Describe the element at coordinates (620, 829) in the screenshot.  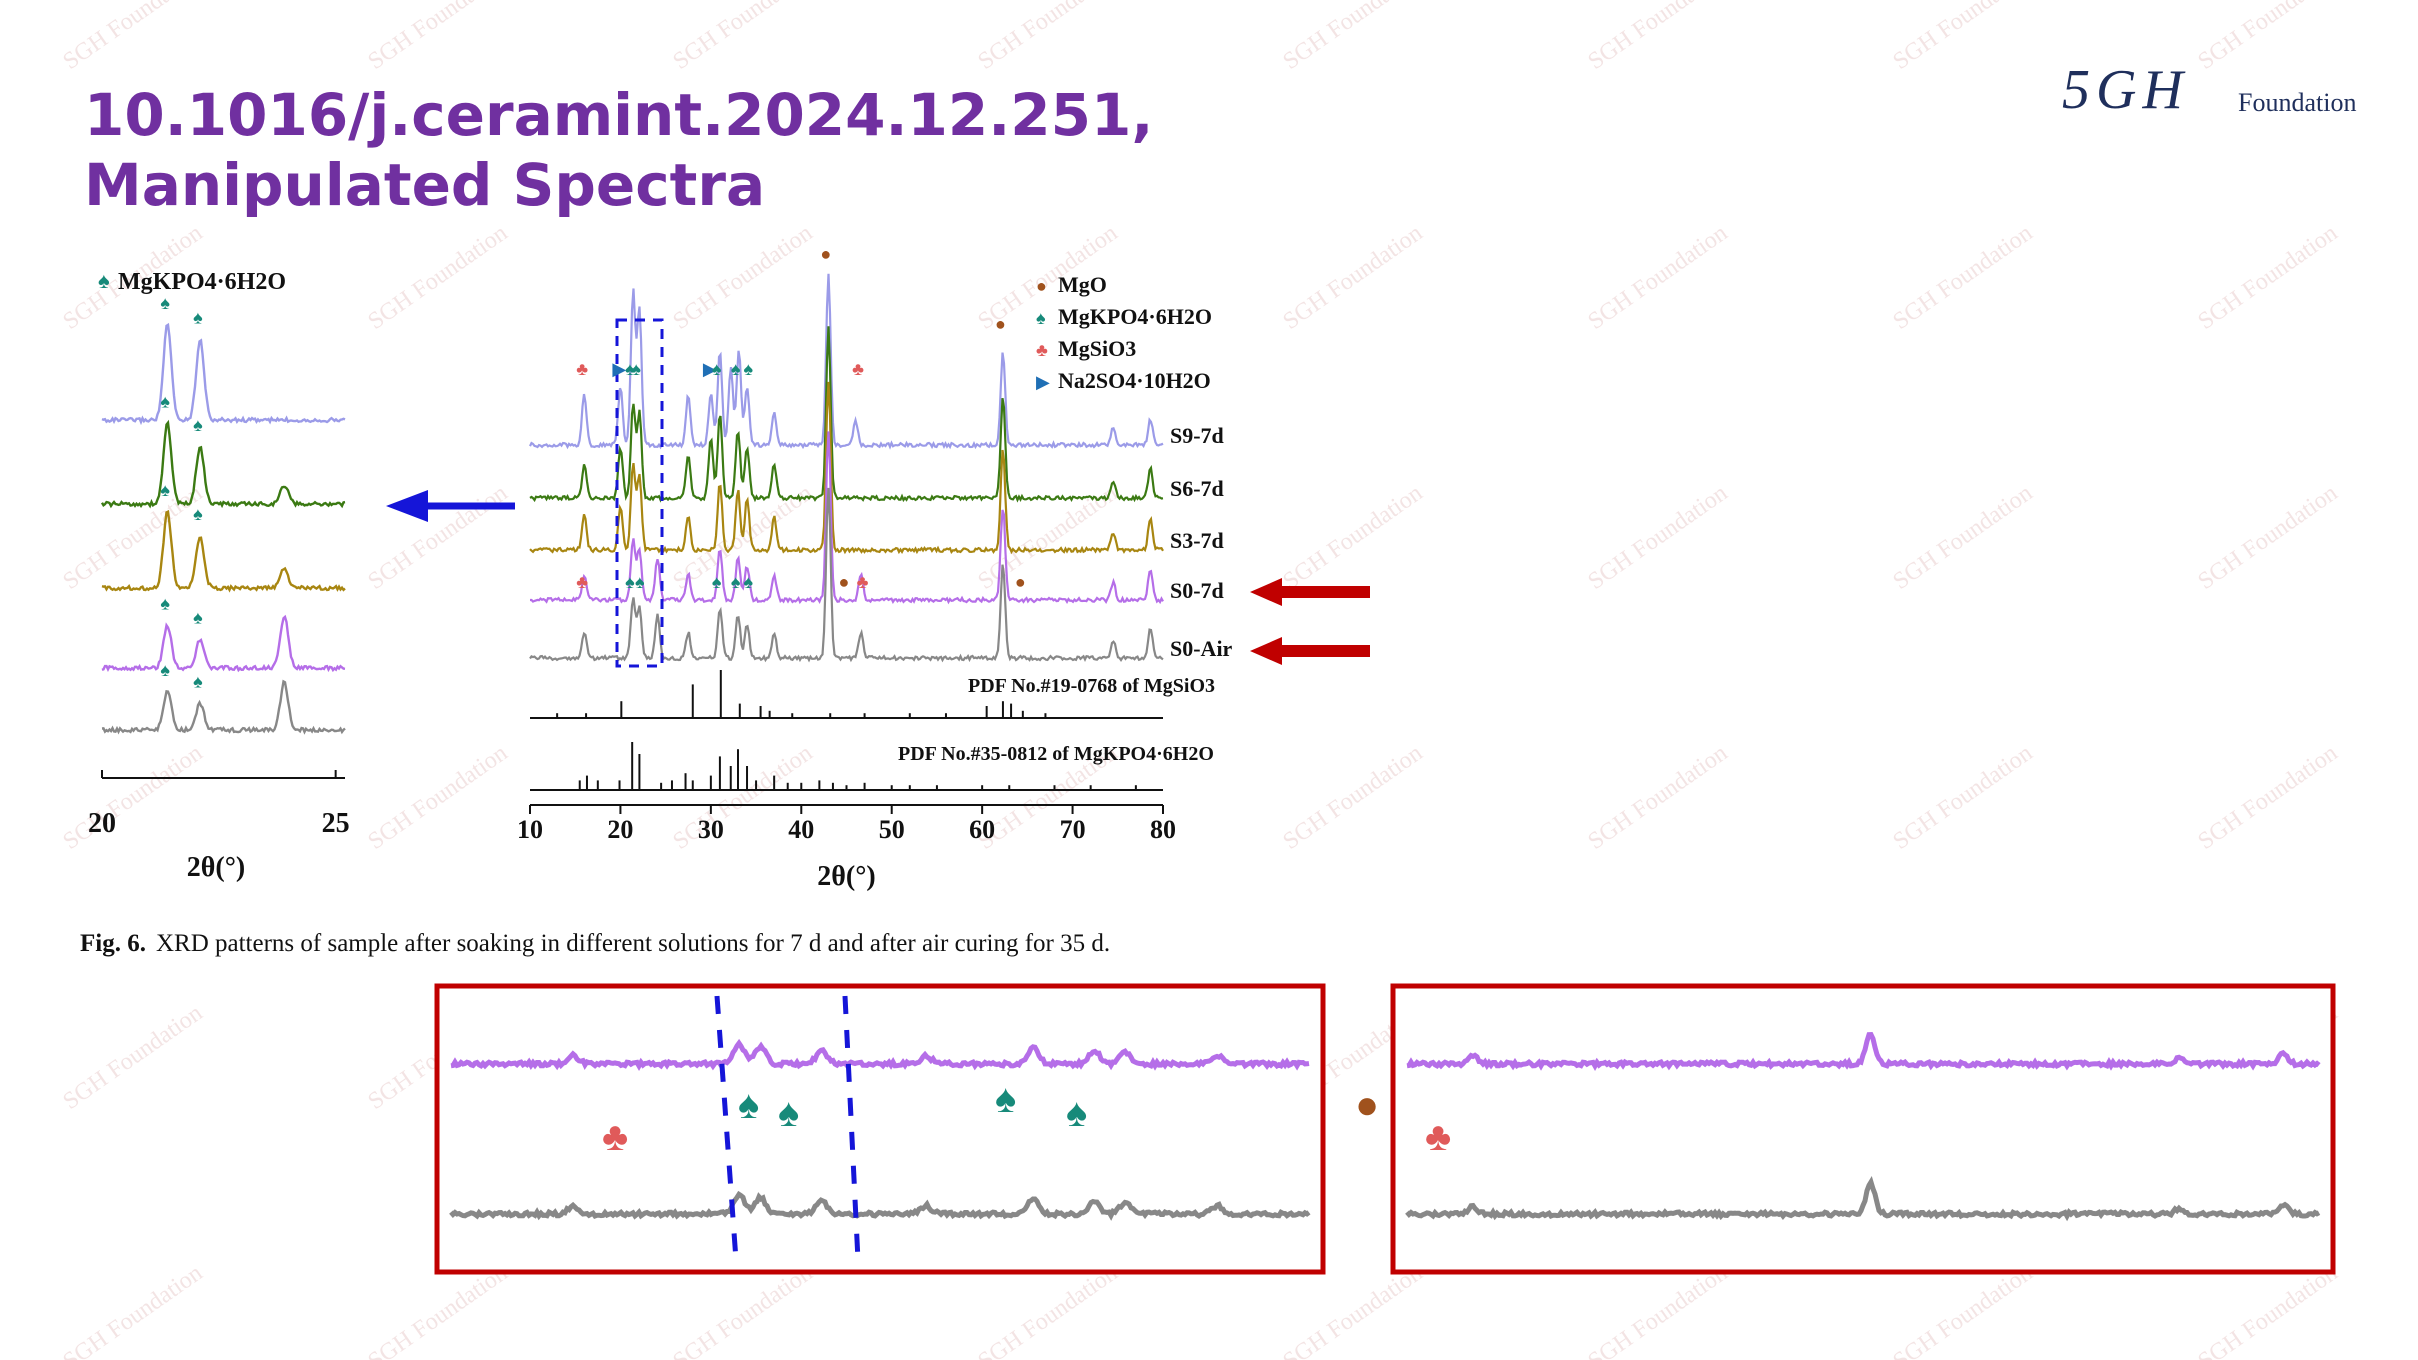
I see `main-x-tick-label: 20` at that location.